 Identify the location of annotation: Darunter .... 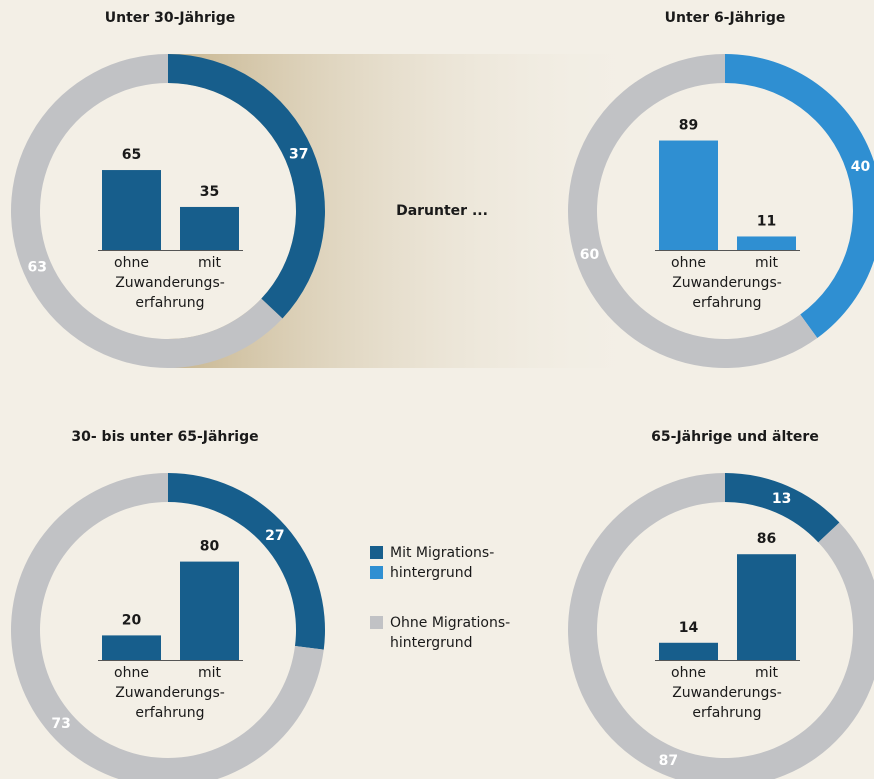
(442, 211).